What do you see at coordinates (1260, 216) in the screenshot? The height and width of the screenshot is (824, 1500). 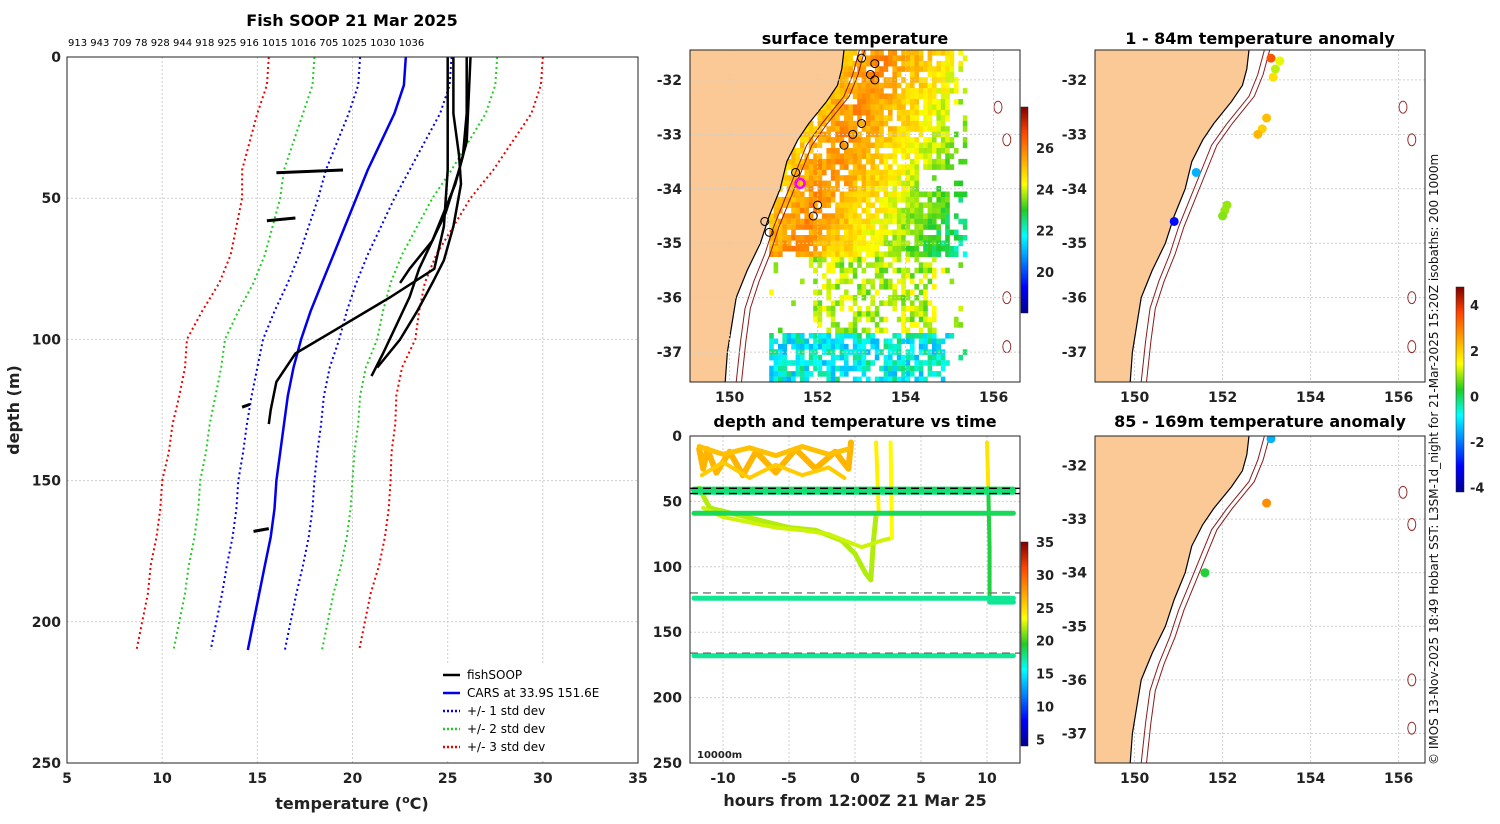 I see `anomaly-shallow-box` at bounding box center [1260, 216].